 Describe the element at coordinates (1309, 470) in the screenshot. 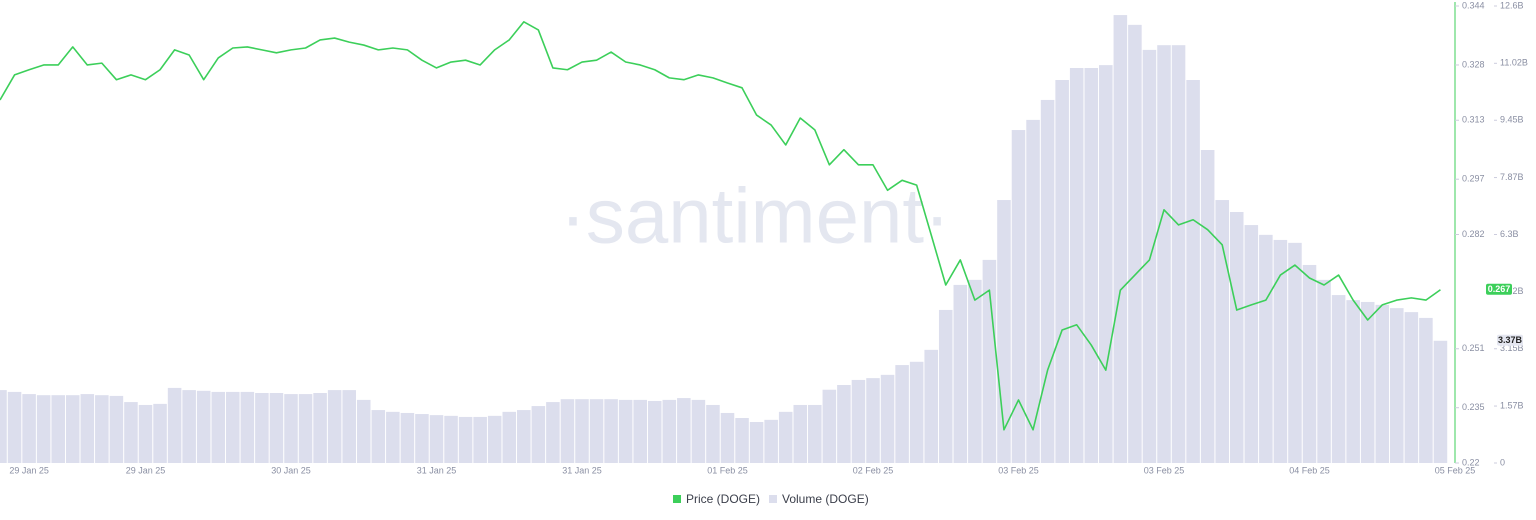

I see `x-tick-label: 04 Feb 25` at that location.